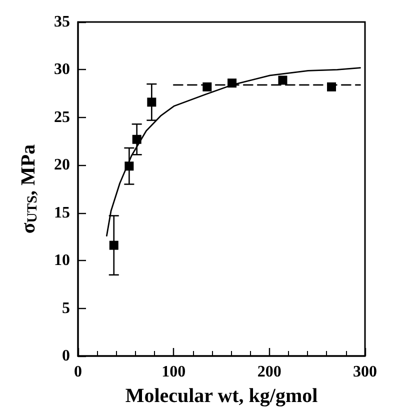  What do you see at coordinates (78, 372) in the screenshot?
I see `x-tick-label: 0` at bounding box center [78, 372].